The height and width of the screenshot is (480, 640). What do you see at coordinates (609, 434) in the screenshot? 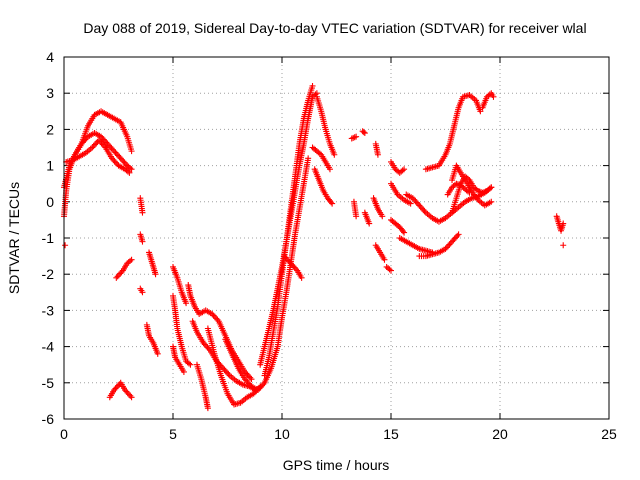
I see `x-tick-label: 25` at bounding box center [609, 434].